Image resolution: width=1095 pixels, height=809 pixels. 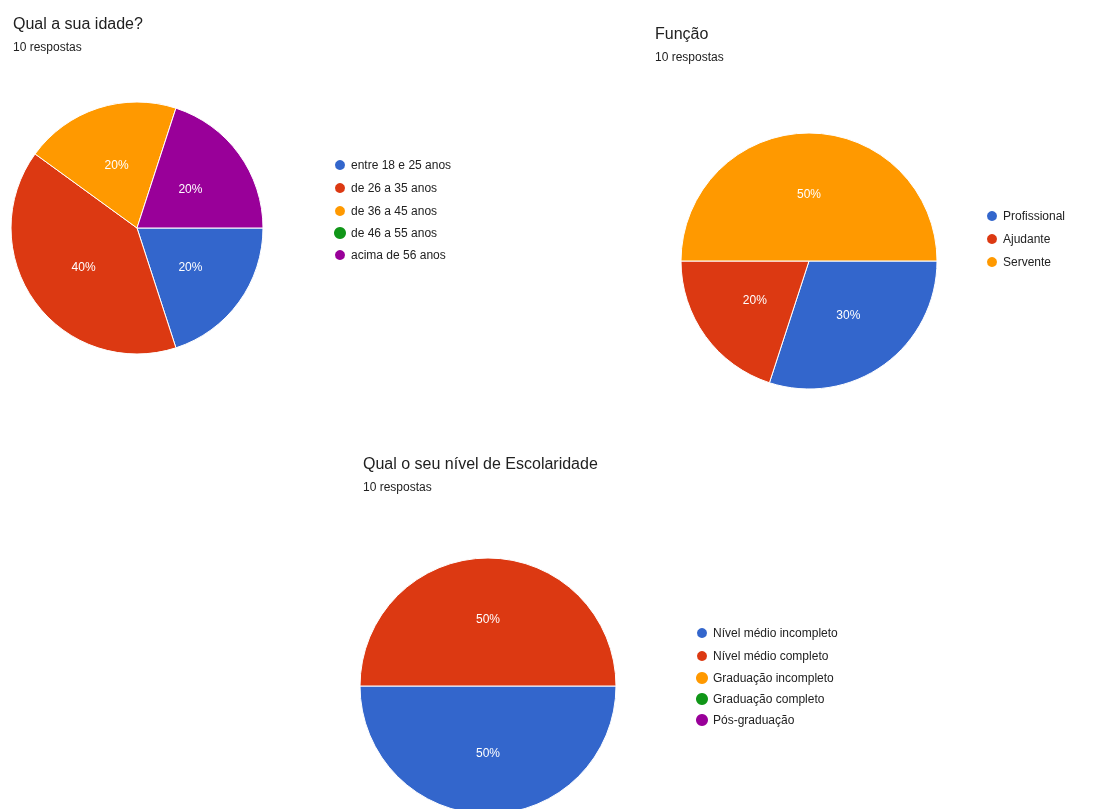 I want to click on legend-label: Profissional, so click(x=1034, y=216).